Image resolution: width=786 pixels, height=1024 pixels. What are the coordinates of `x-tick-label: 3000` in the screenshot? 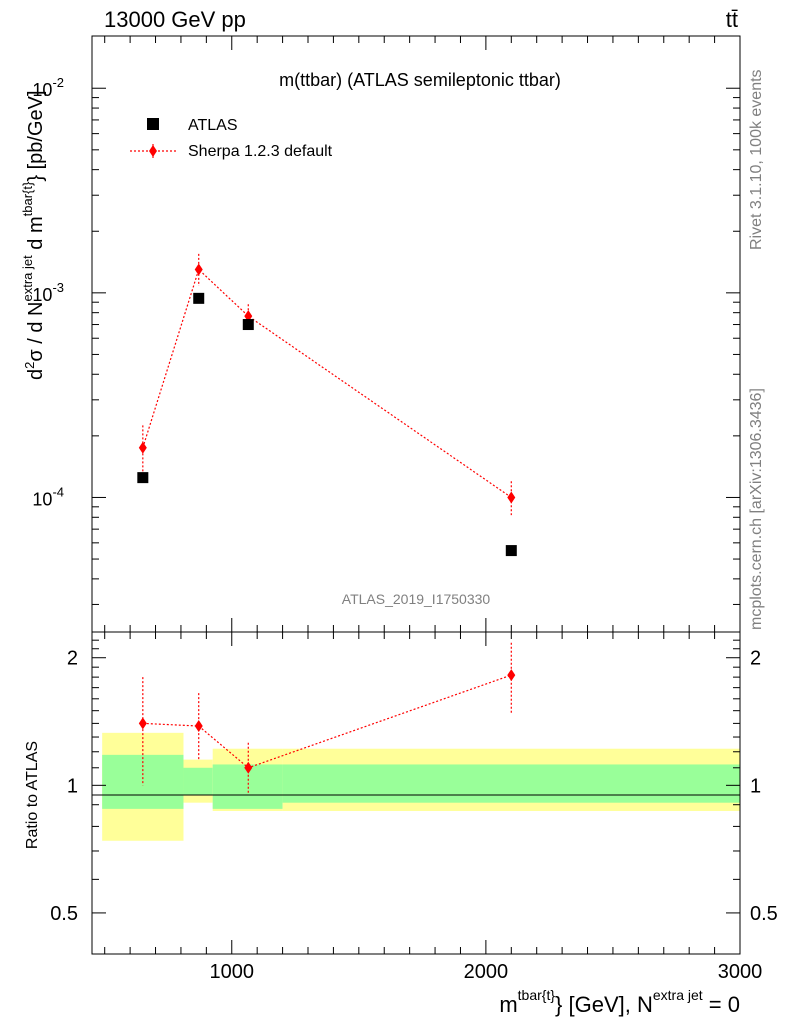 It's located at (740, 972).